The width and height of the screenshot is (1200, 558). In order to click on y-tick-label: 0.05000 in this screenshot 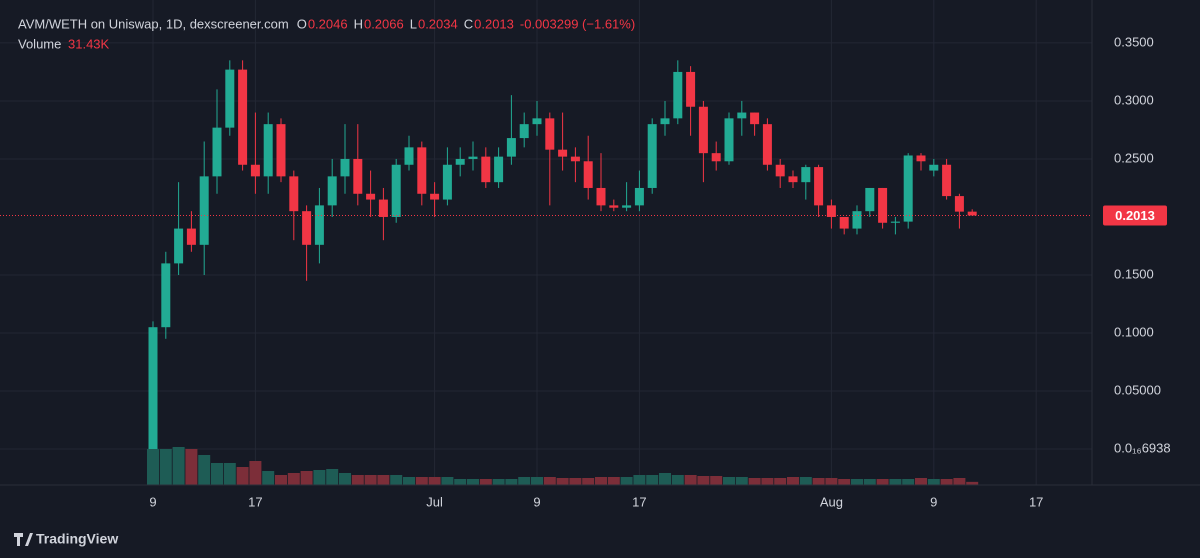, I will do `click(1137, 389)`.